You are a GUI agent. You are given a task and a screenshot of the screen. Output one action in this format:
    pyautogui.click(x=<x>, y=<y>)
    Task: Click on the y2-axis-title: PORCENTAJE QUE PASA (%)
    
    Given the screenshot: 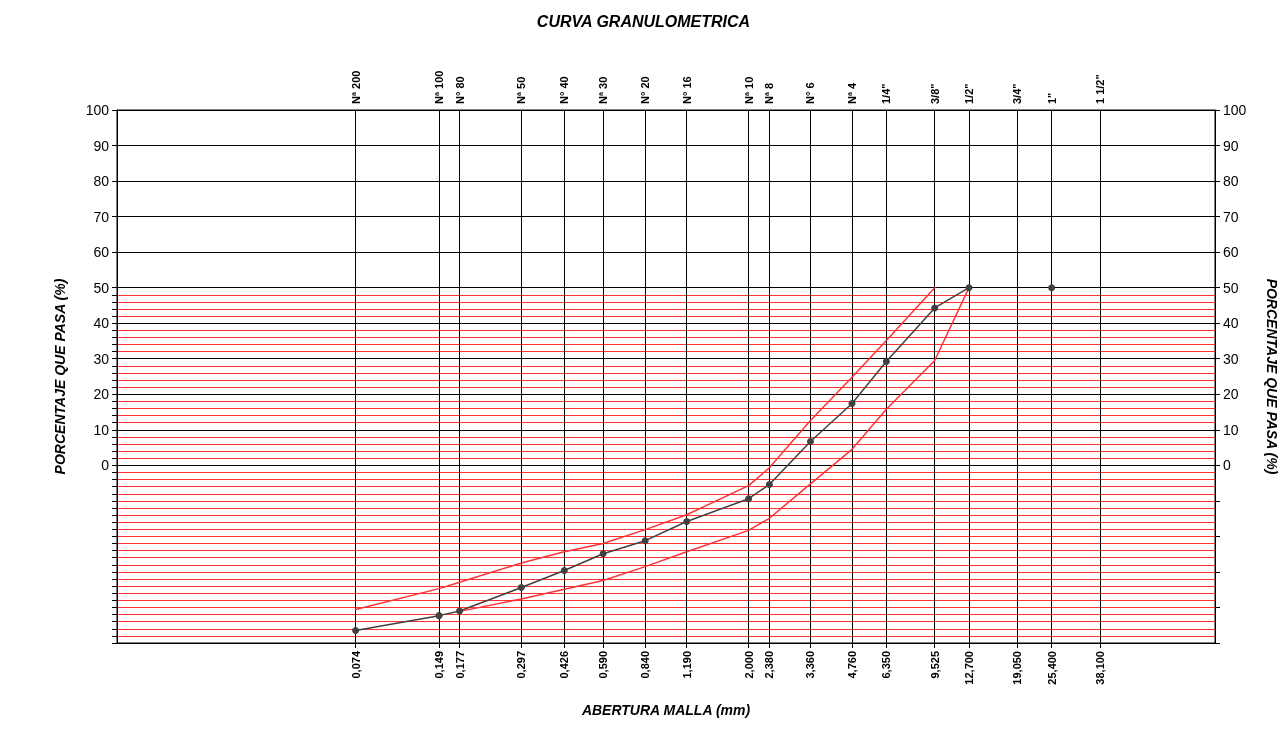 What is the action you would take?
    pyautogui.click(x=1272, y=376)
    